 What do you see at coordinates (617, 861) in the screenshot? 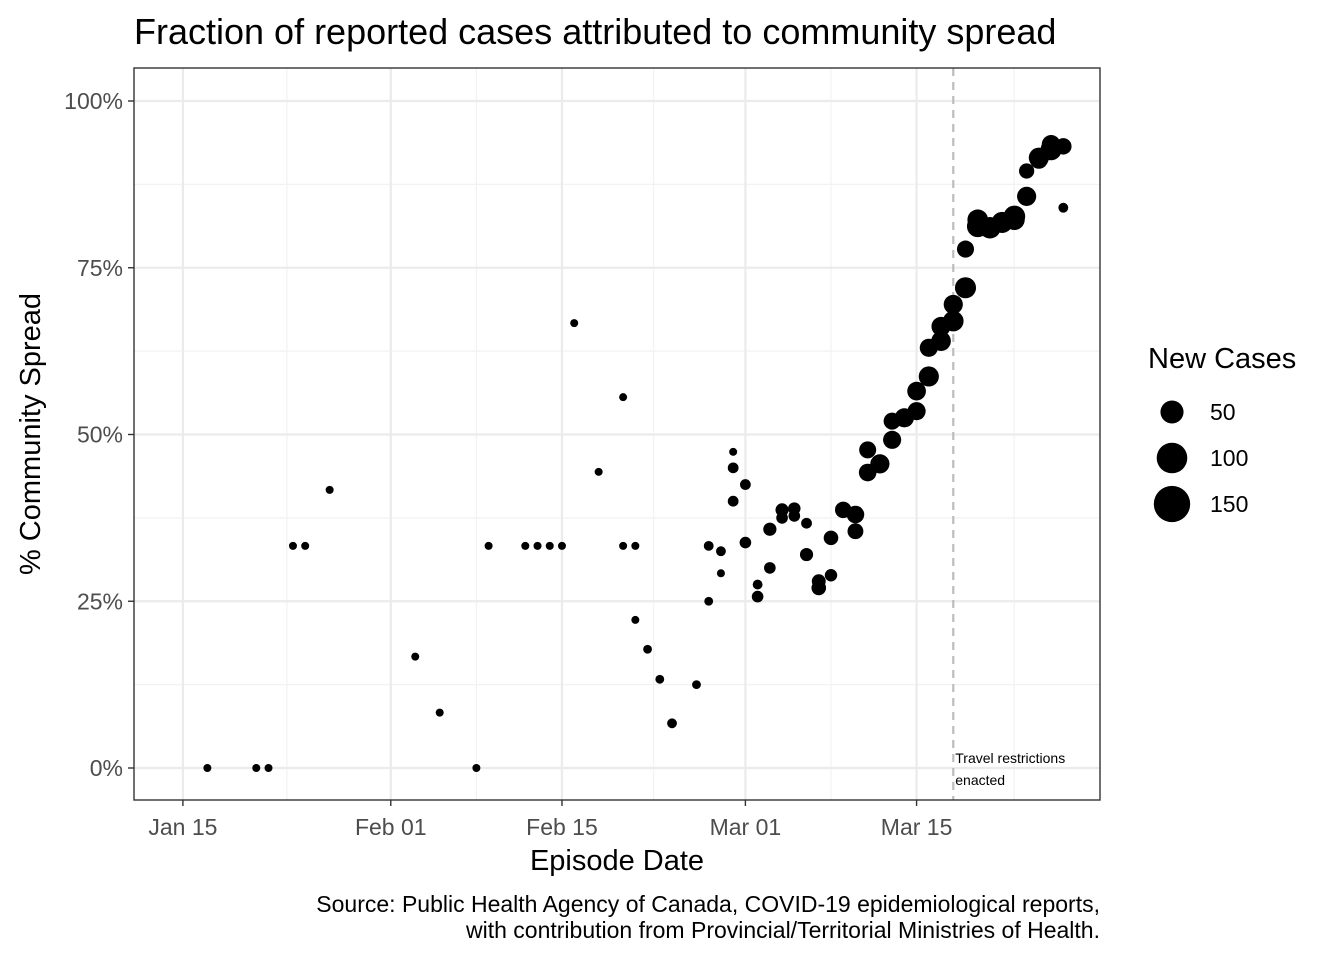
I see `x-axis-title: Episode Date` at bounding box center [617, 861].